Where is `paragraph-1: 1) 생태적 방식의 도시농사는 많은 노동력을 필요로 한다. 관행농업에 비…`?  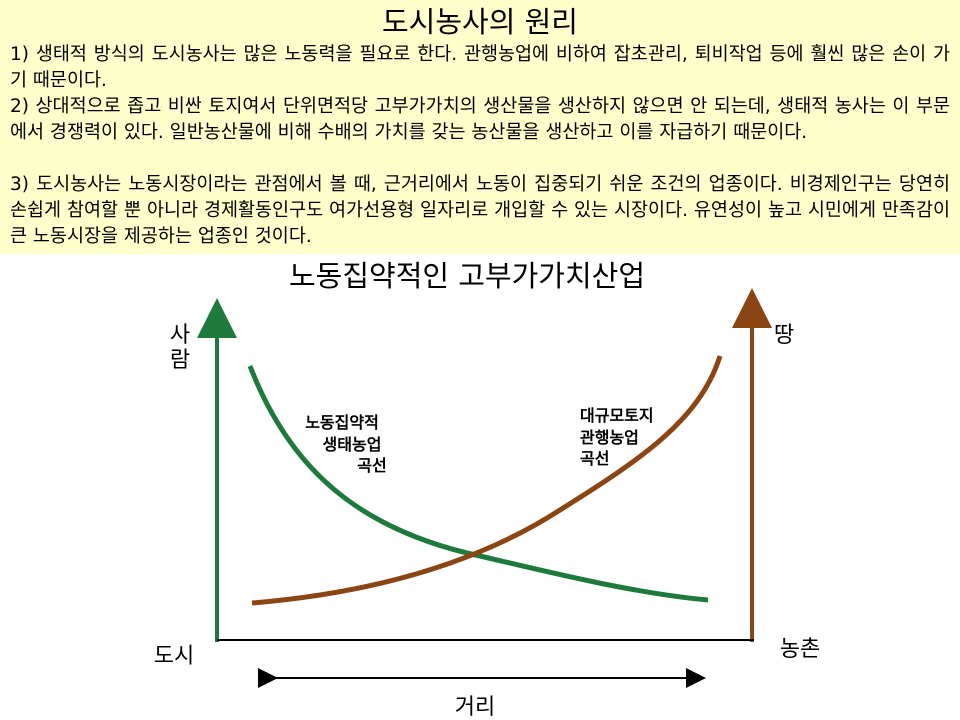 paragraph-1: 1) 생태적 방식의 도시농사는 많은 노동력을 필요로 한다. 관행농업에 비… is located at coordinates (480, 67).